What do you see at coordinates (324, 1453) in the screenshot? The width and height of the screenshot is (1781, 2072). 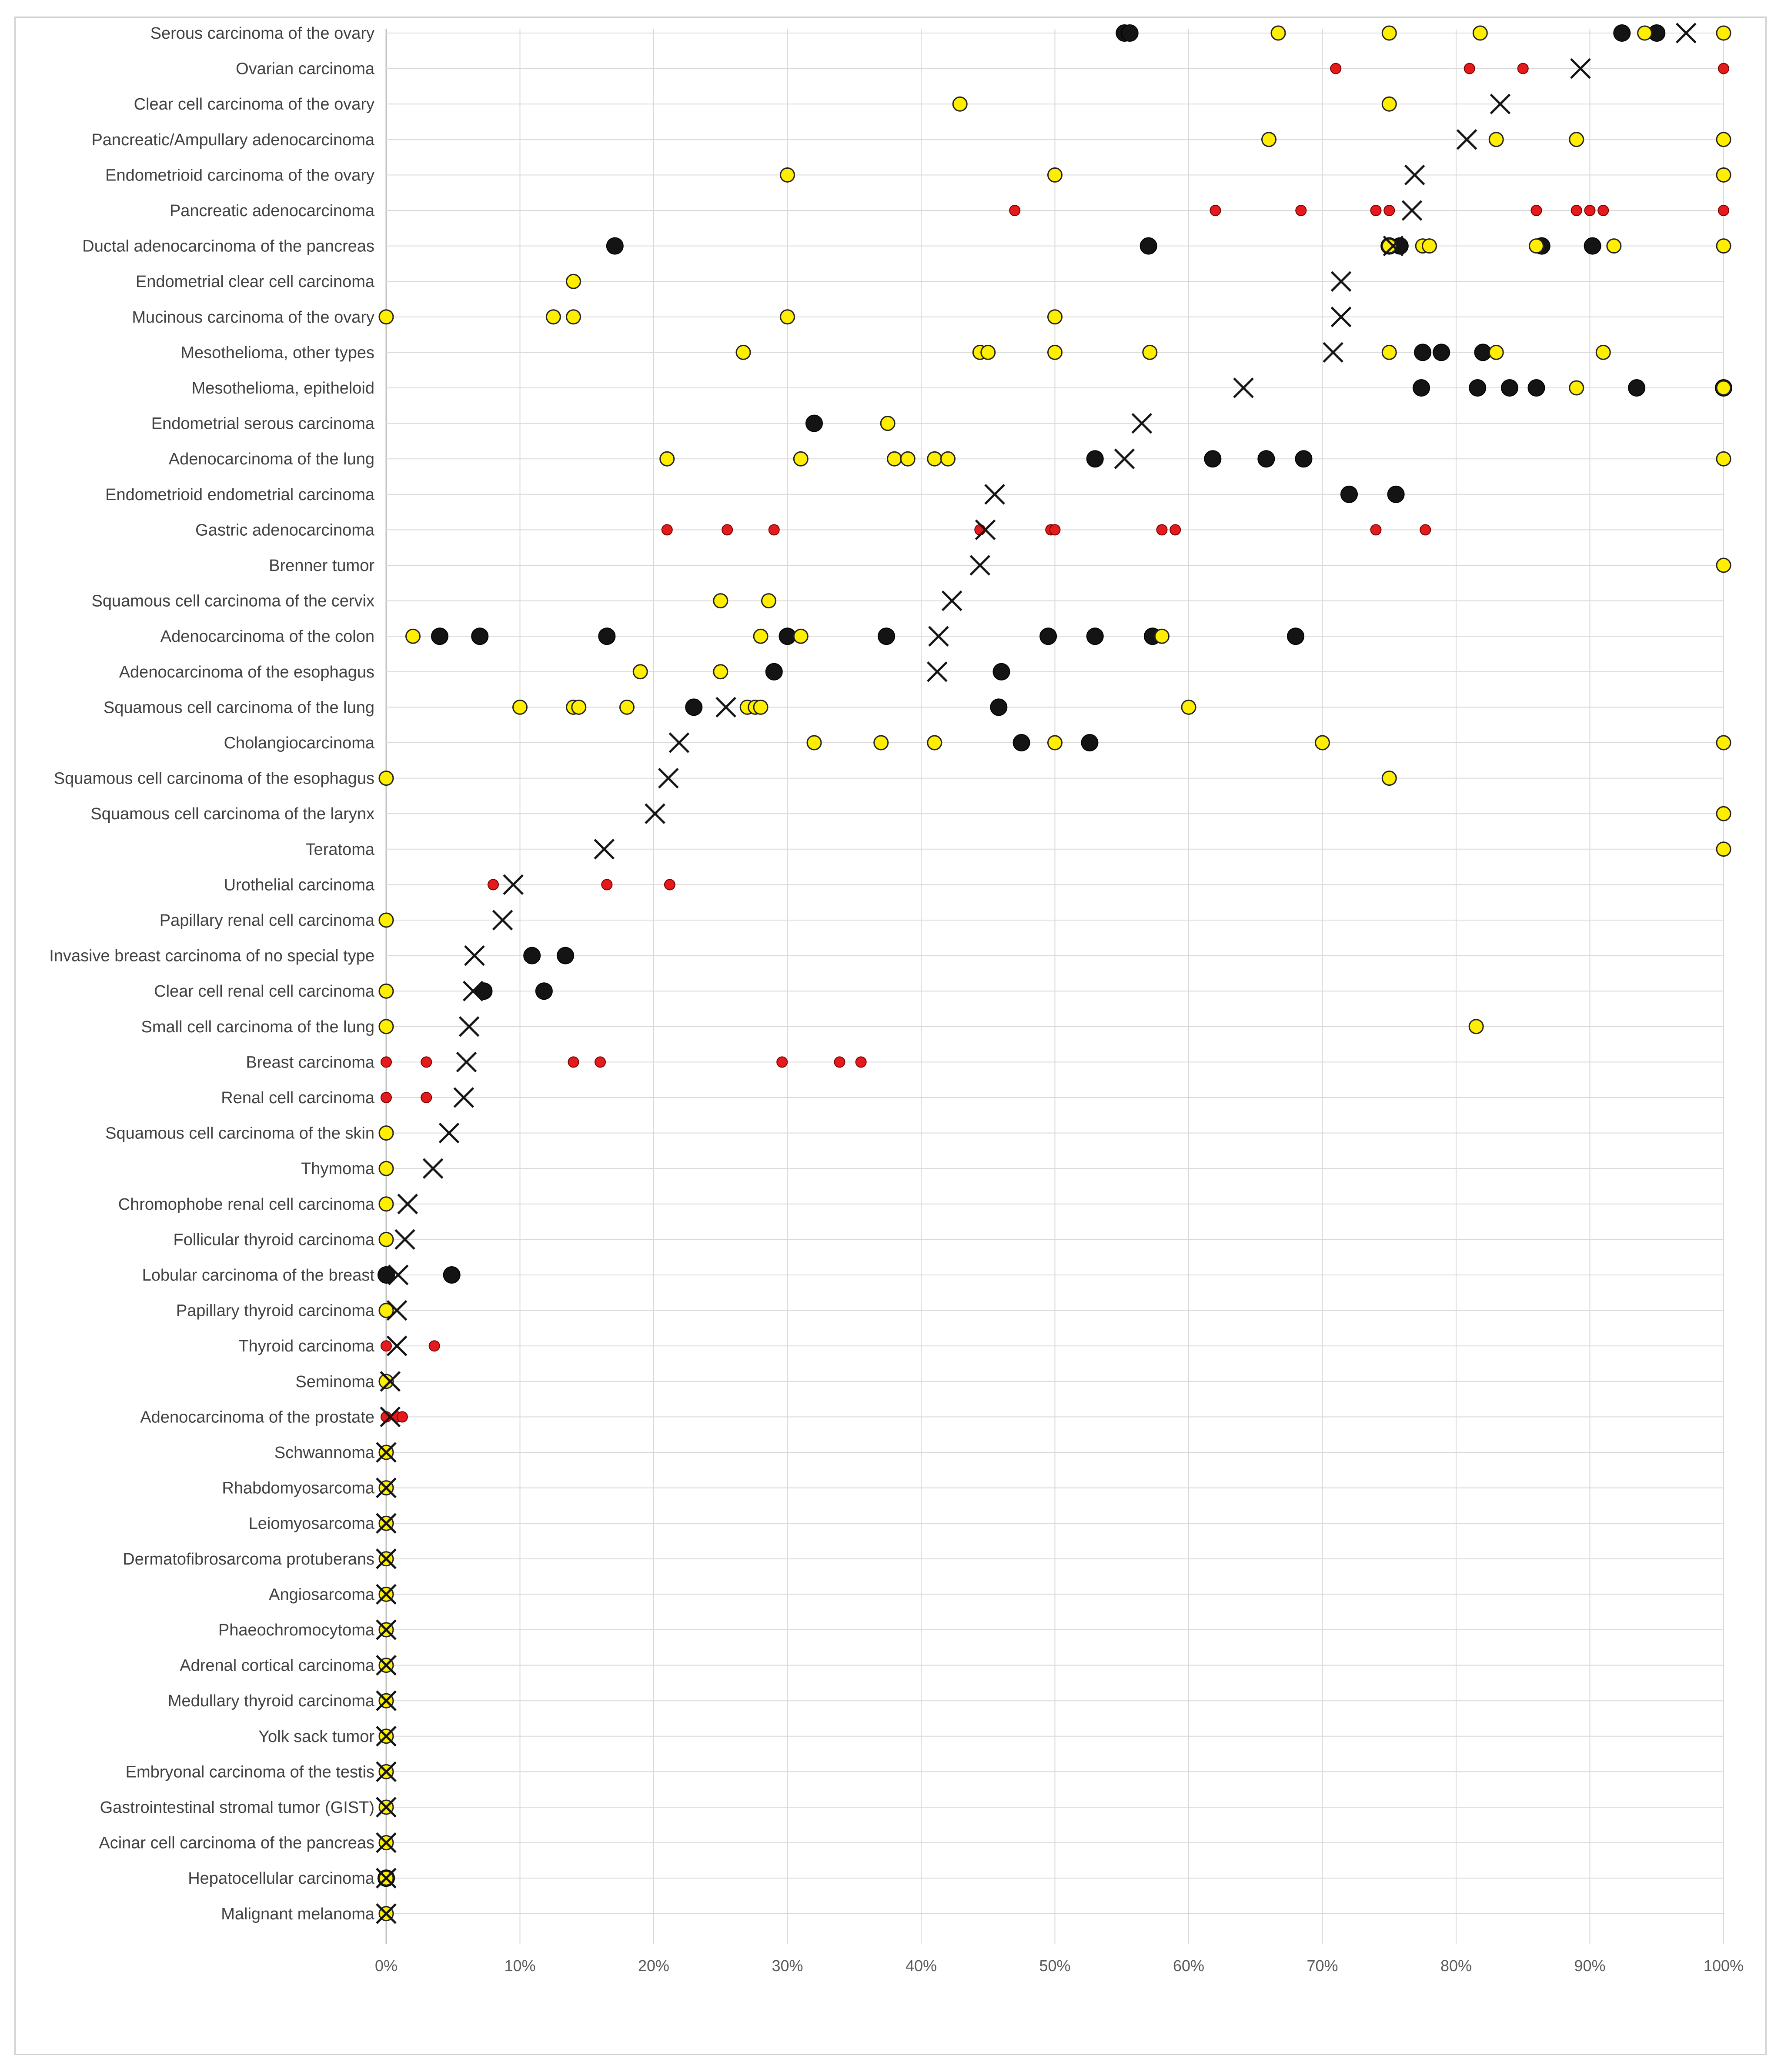 I see `category-label: Schwannoma` at bounding box center [324, 1453].